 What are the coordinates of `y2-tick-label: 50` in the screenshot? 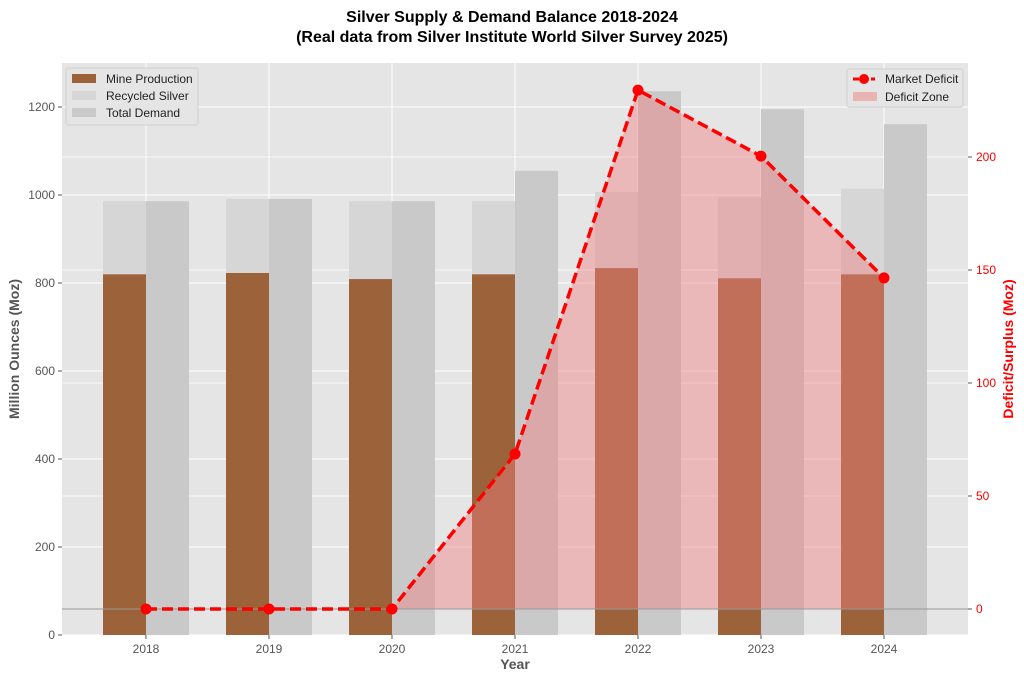 It's located at (983, 496).